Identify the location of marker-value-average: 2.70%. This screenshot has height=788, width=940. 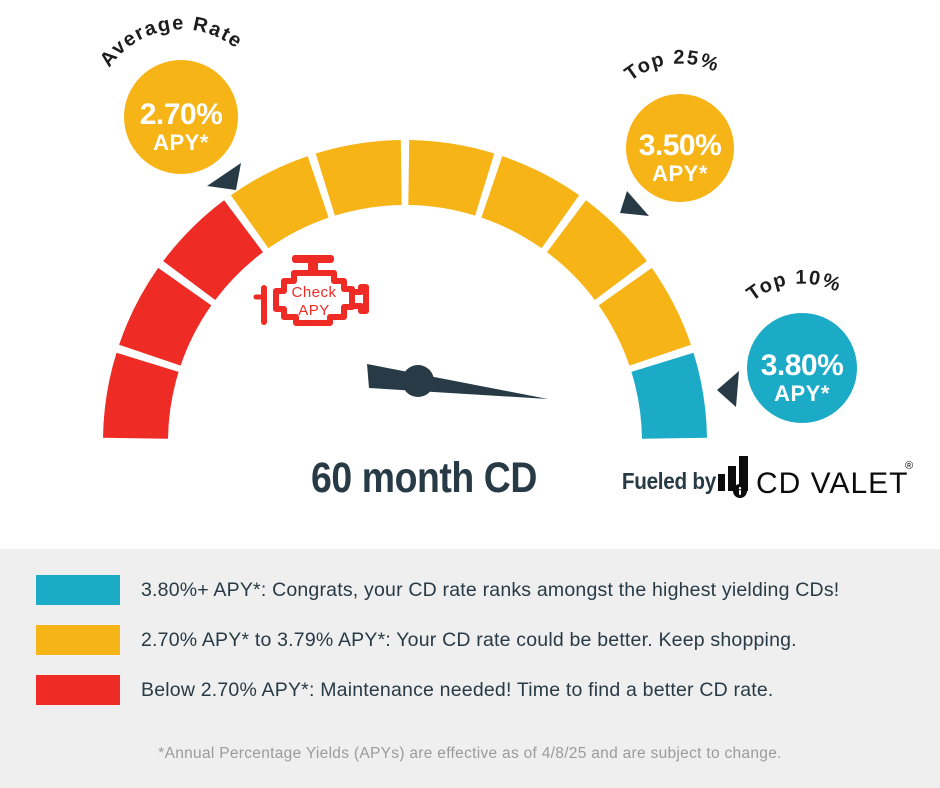
(181, 114).